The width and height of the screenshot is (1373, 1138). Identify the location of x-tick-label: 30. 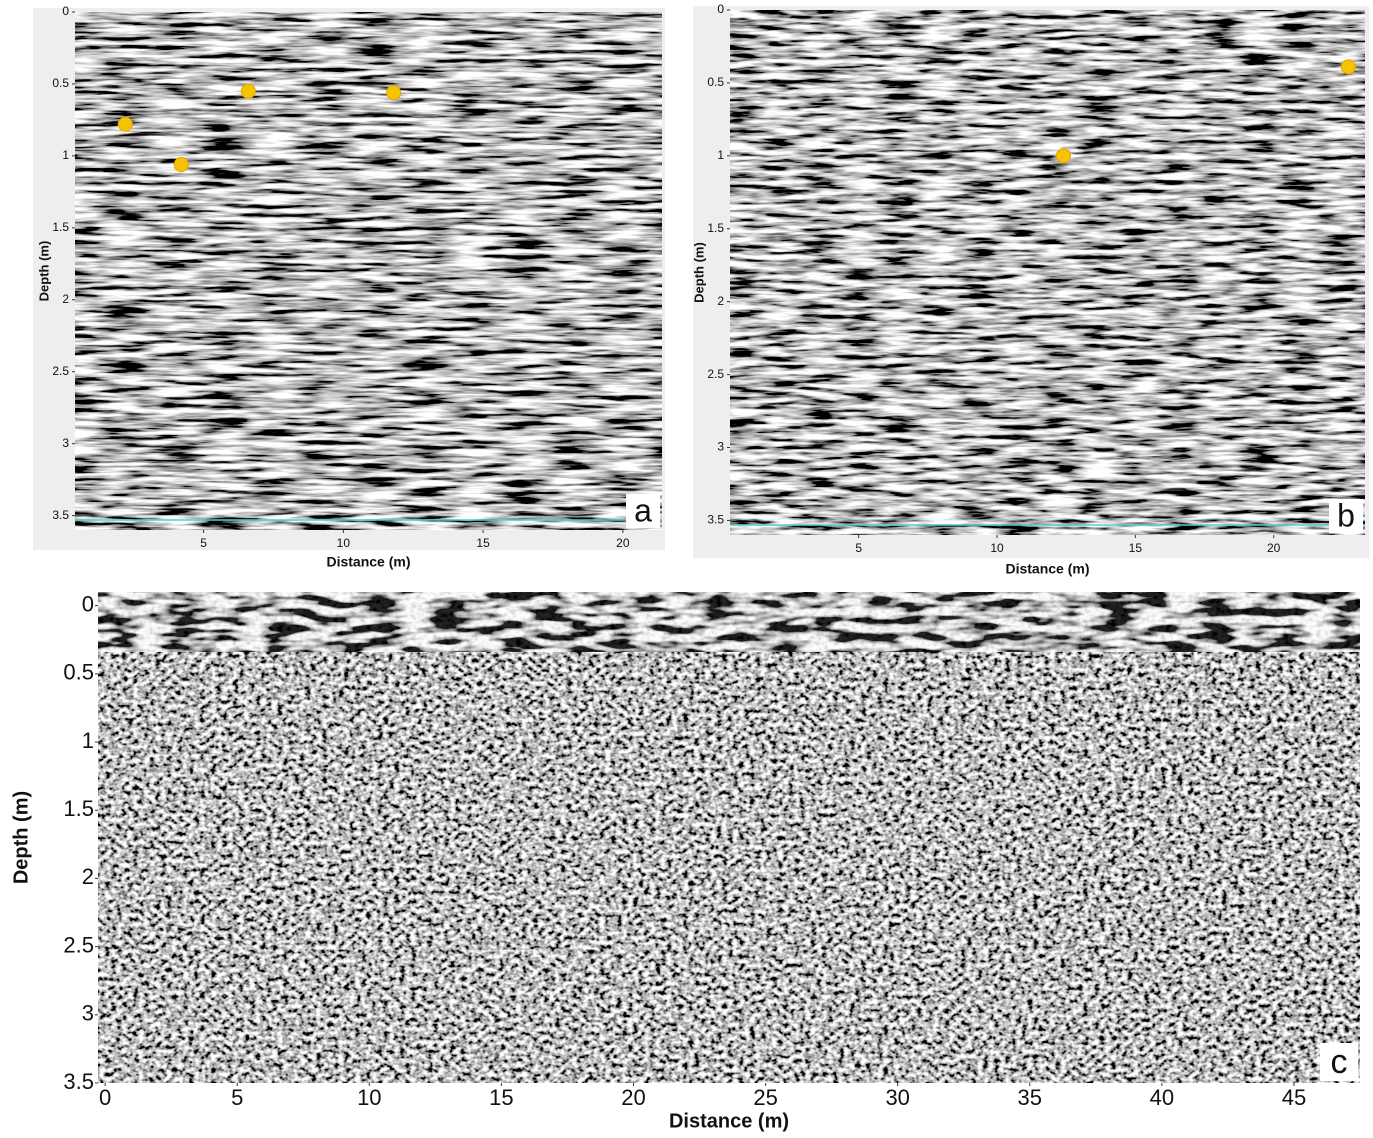
(897, 1097).